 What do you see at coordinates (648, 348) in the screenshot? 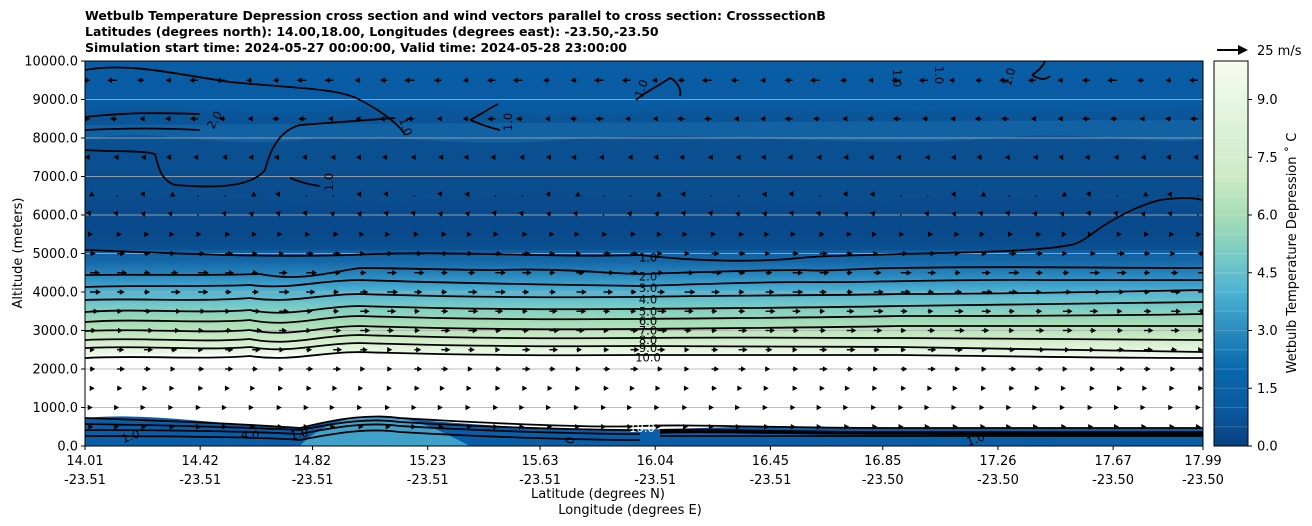
I see `contour-label: 9.0` at bounding box center [648, 348].